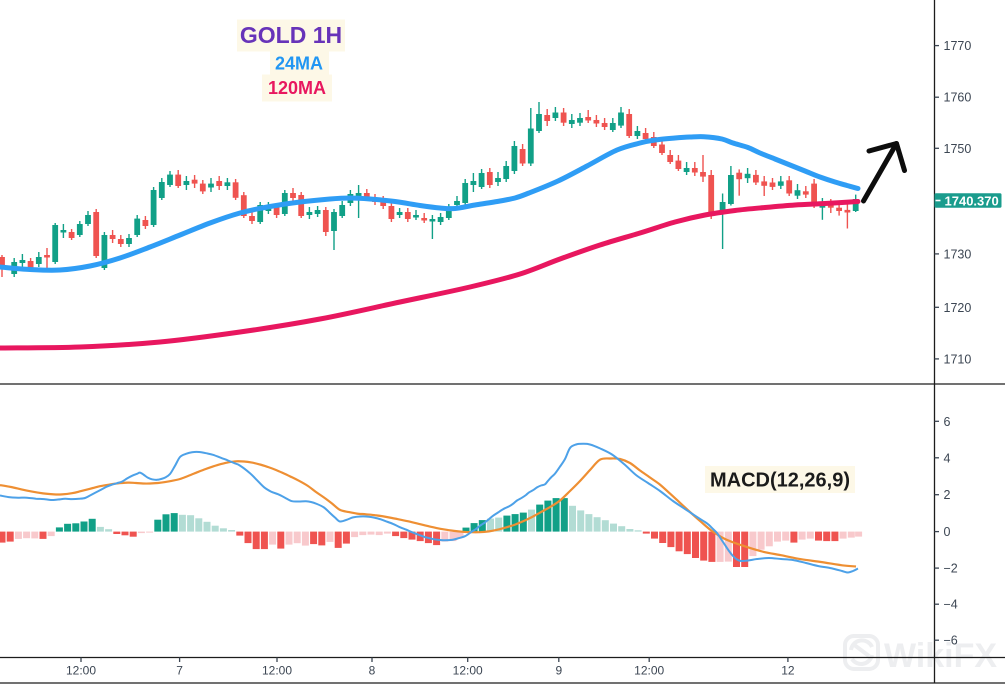 Image resolution: width=1005 pixels, height=691 pixels. Describe the element at coordinates (951, 605) in the screenshot. I see `svg-text: −4` at that location.